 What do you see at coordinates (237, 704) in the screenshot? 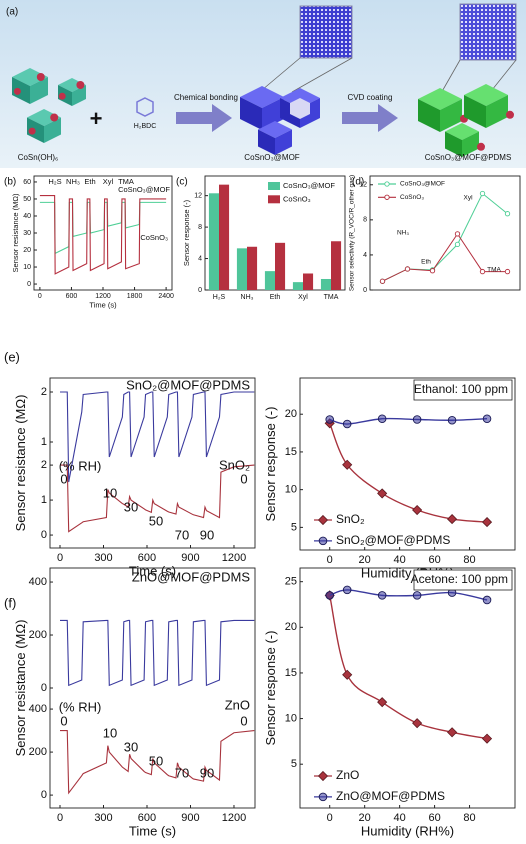
I see `series-label: ZnO` at bounding box center [237, 704].